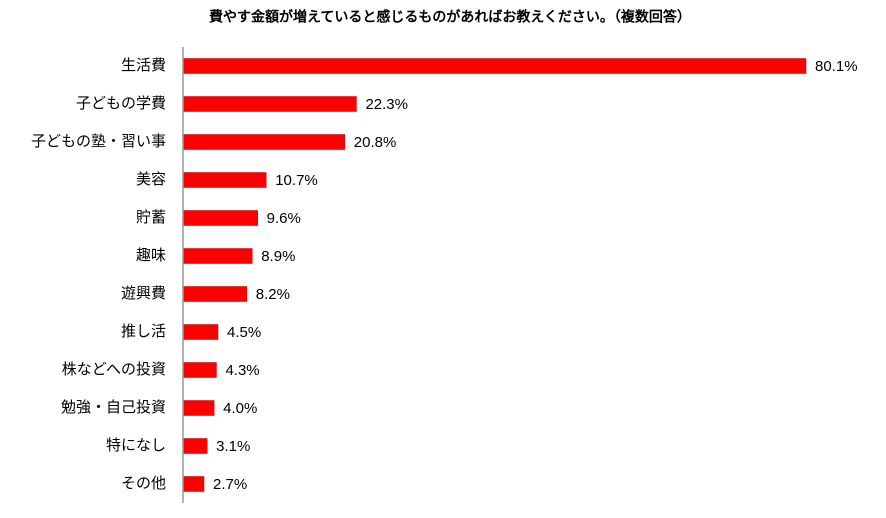 The image size is (886, 518). Describe the element at coordinates (375, 142) in the screenshot. I see `value-label: 20.8%` at that location.